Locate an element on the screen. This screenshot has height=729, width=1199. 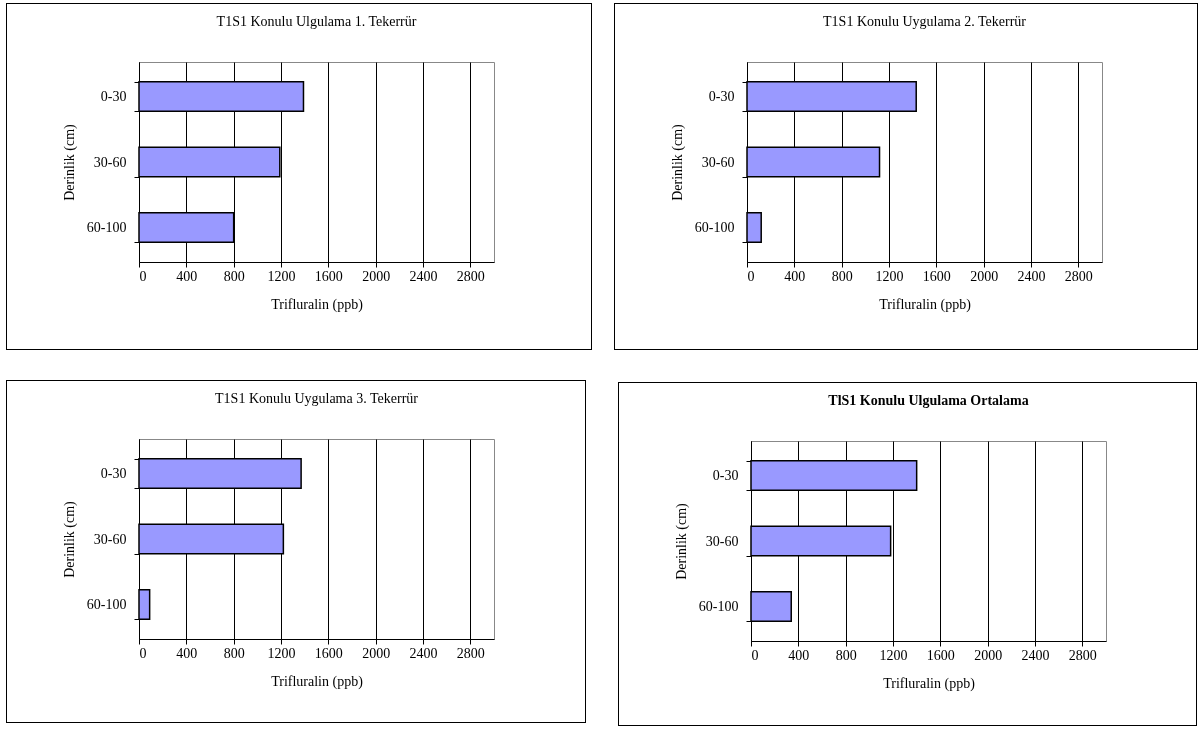
chart-title: TlS1 Konulu Ulgulama Ortalama is located at coordinates (928, 400).